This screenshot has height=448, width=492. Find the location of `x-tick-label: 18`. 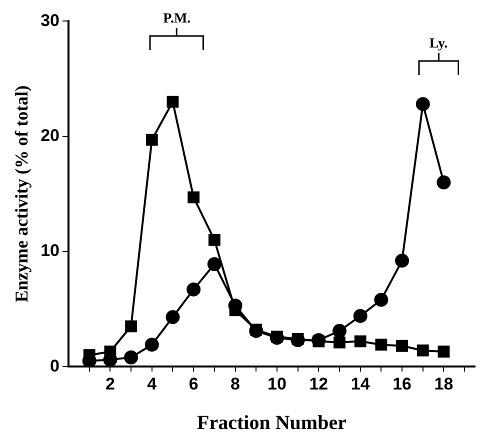

x-tick-label: 18 is located at coordinates (444, 384).